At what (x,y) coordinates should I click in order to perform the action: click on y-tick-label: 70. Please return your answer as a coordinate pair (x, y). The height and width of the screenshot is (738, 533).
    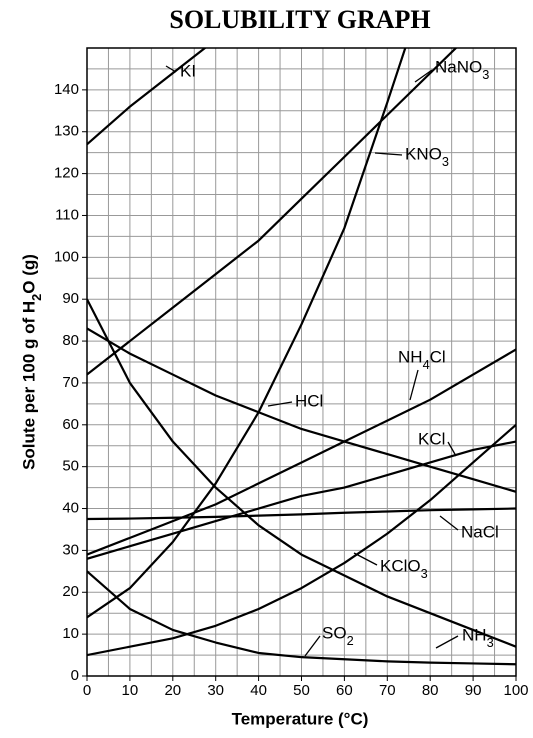
    Looking at the image, I should click on (70, 382).